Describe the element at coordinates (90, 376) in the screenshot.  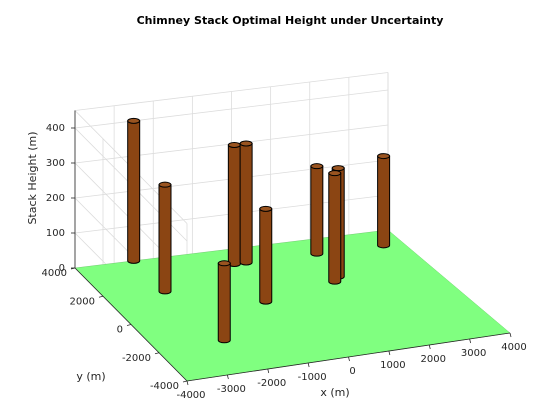
I see `y-axis-label: y (m)` at that location.